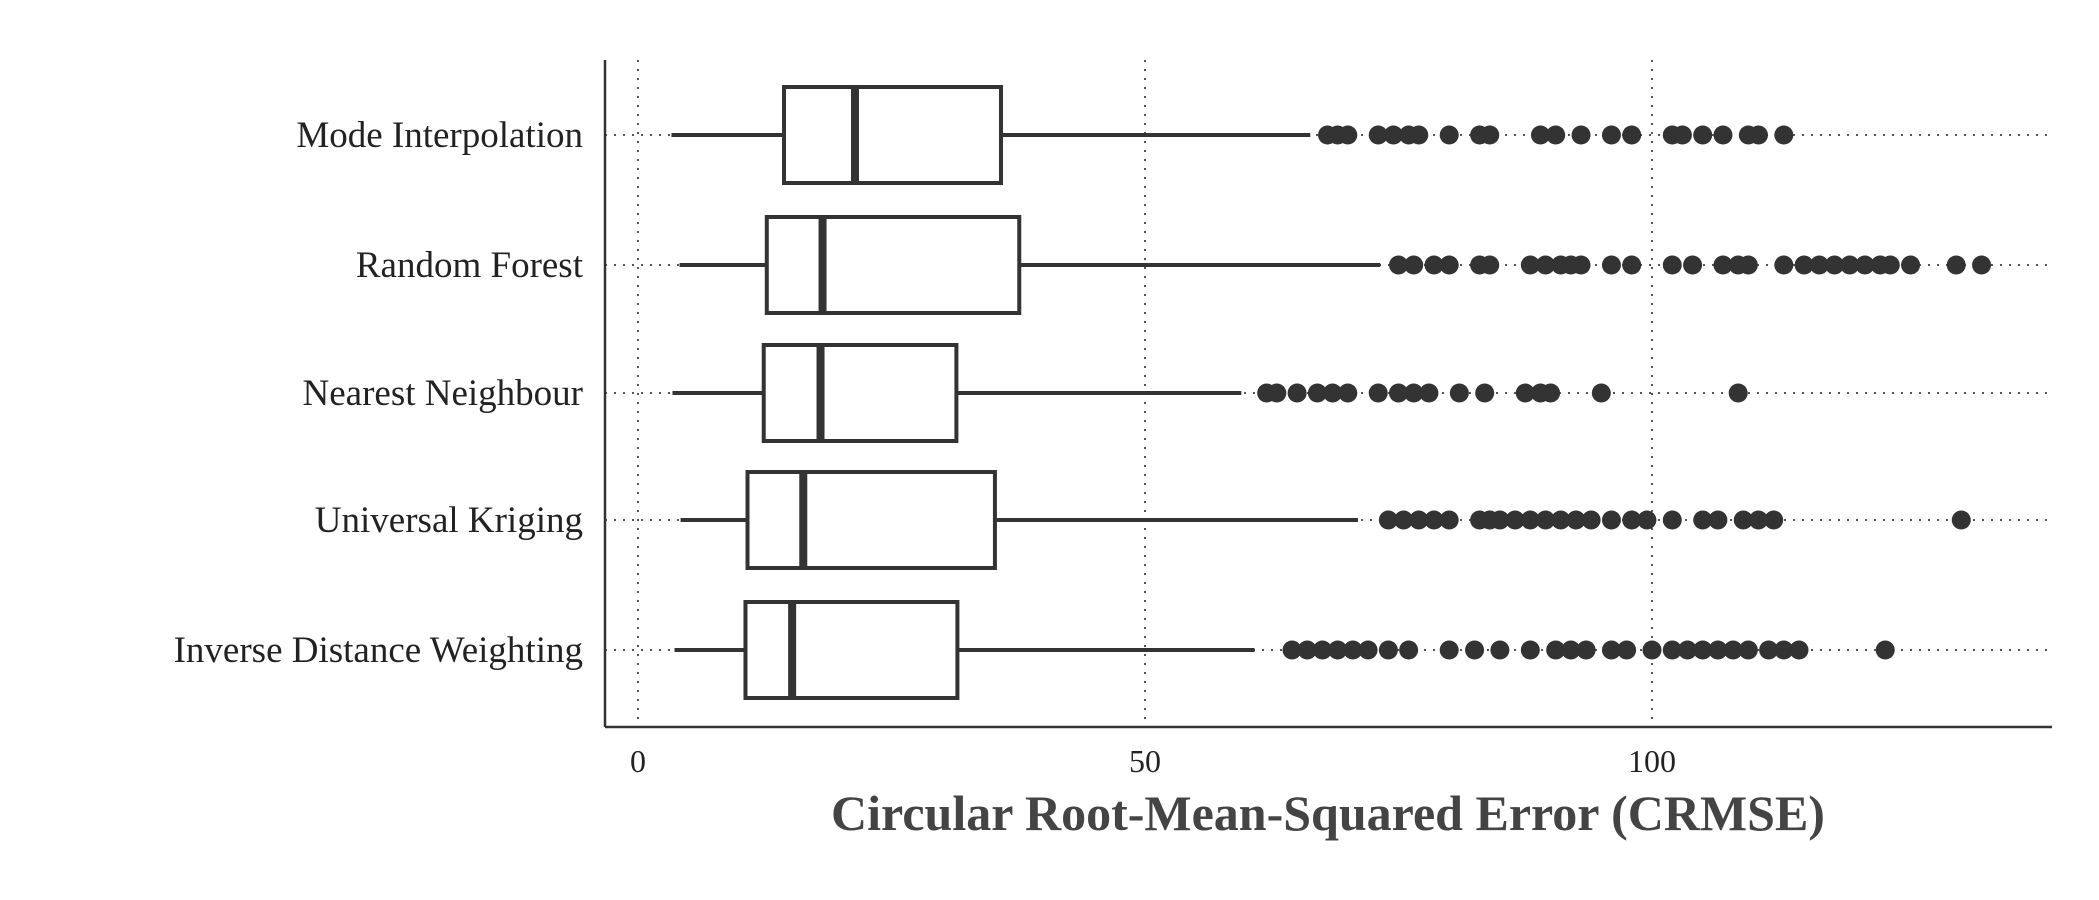 This screenshot has width=2099, height=900. What do you see at coordinates (439, 135) in the screenshot?
I see `category-label: Mode Interpolation` at bounding box center [439, 135].